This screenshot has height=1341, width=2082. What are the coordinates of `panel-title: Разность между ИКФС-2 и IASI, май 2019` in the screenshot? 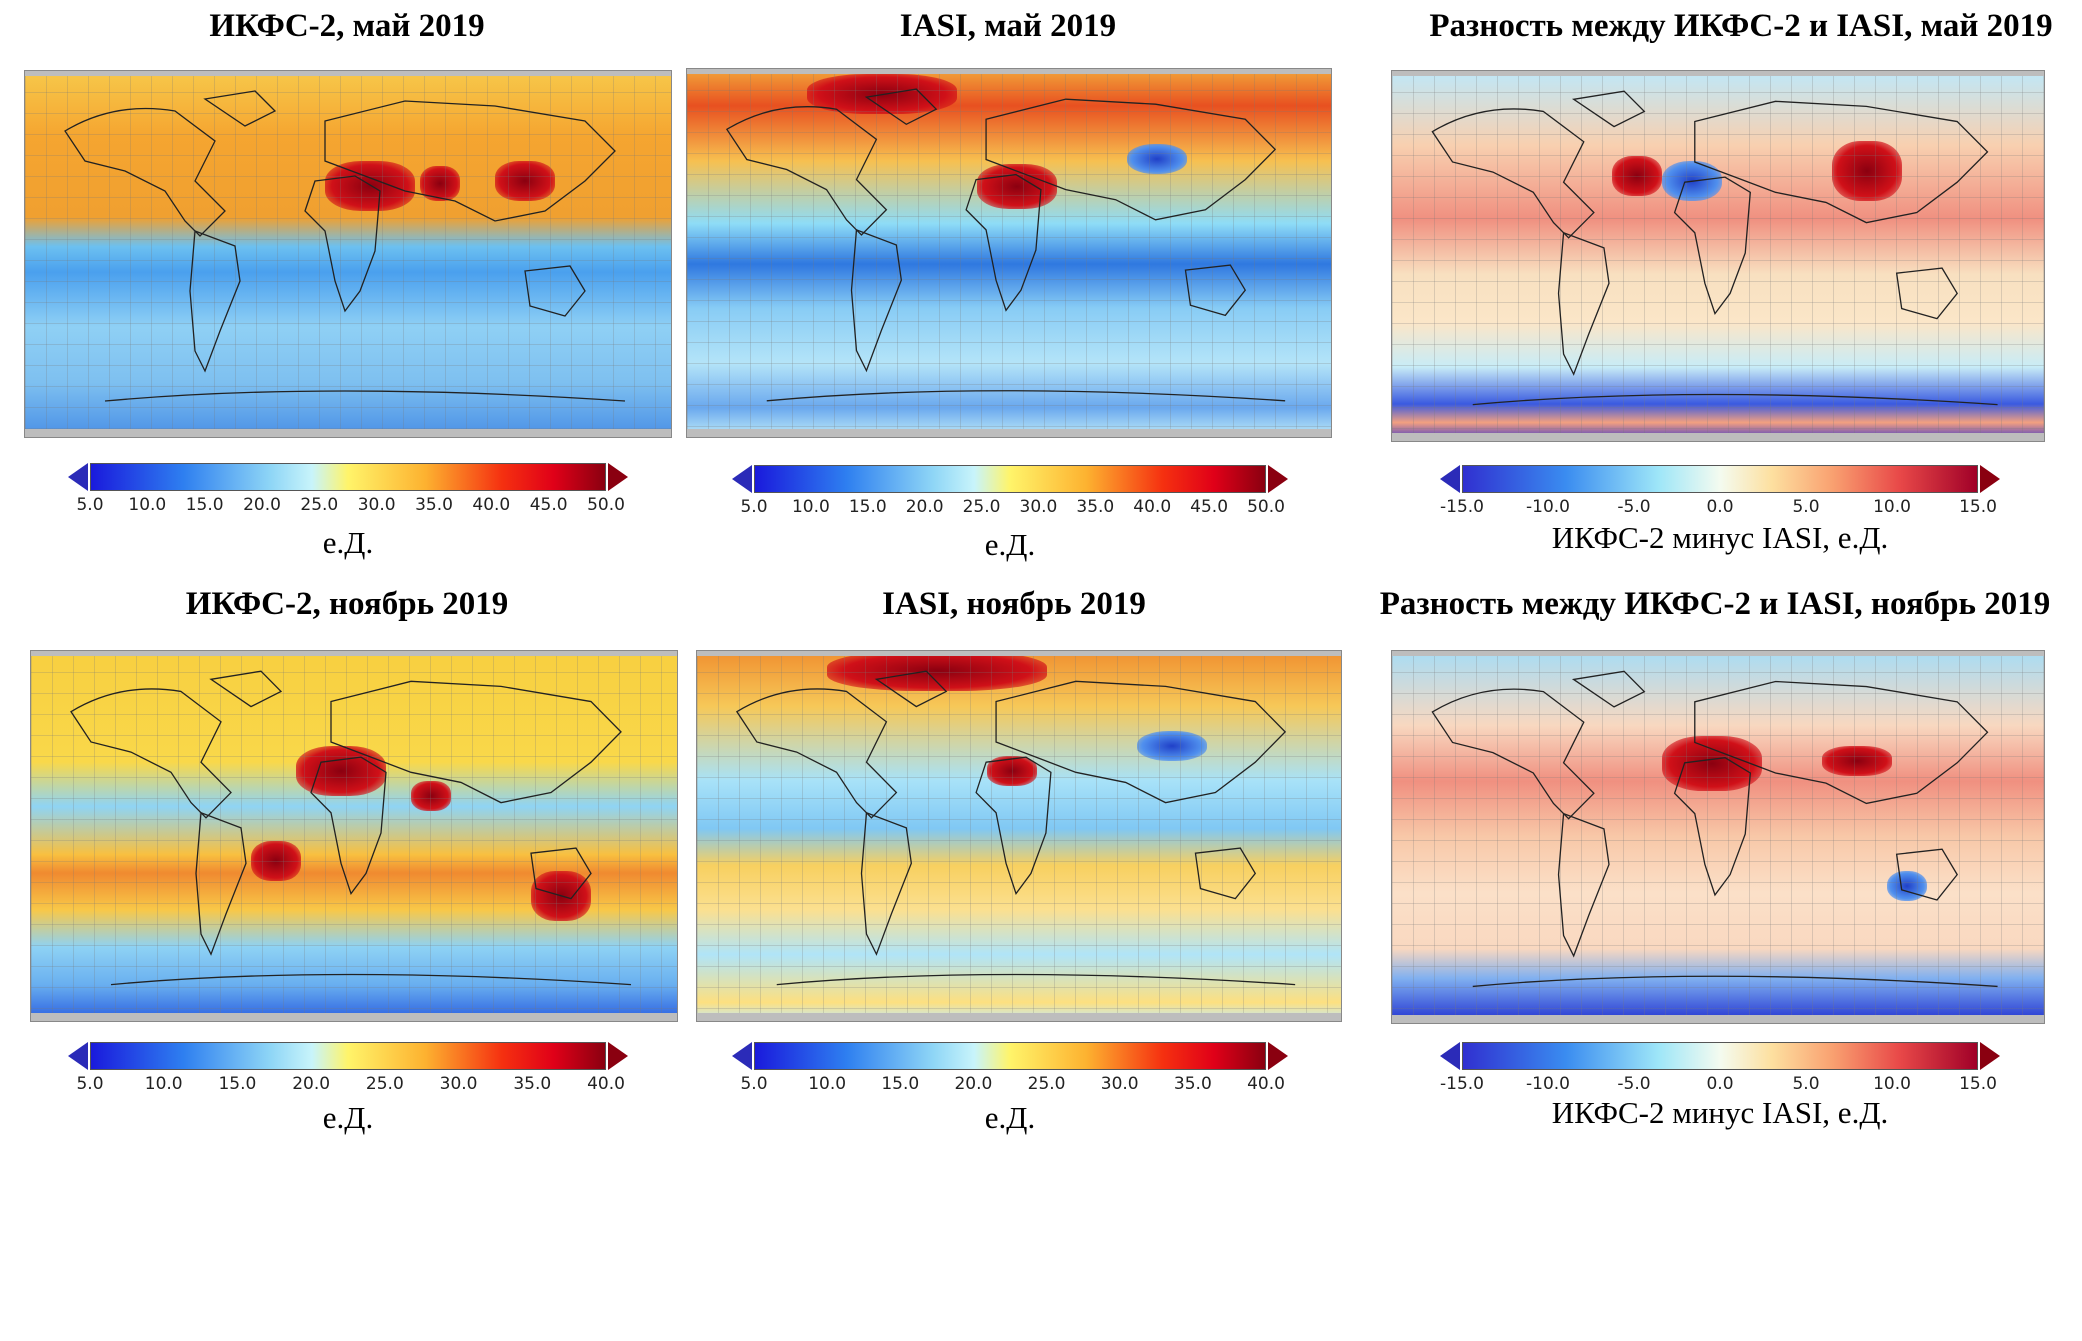 It's located at (1741, 26).